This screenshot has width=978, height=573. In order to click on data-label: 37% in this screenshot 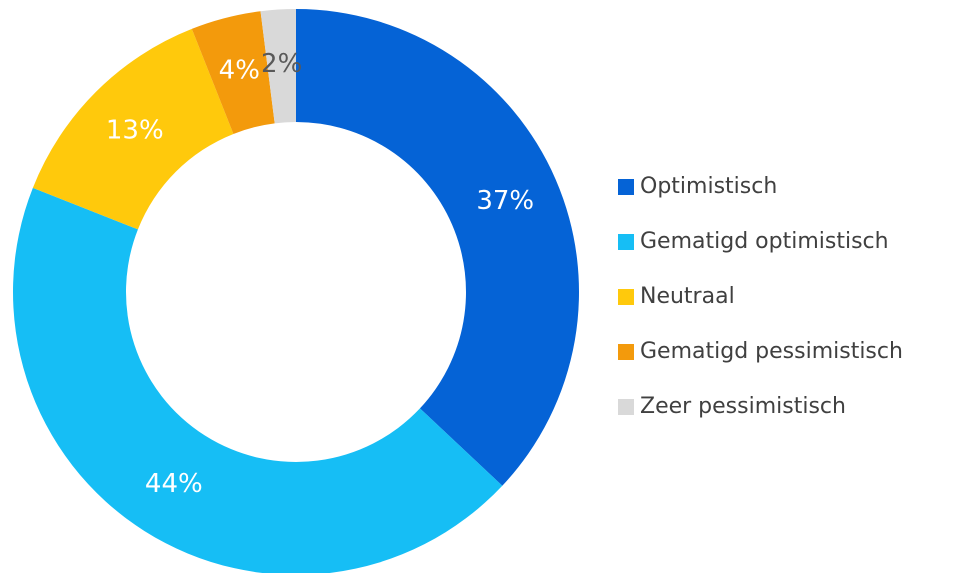, I will do `click(505, 201)`.